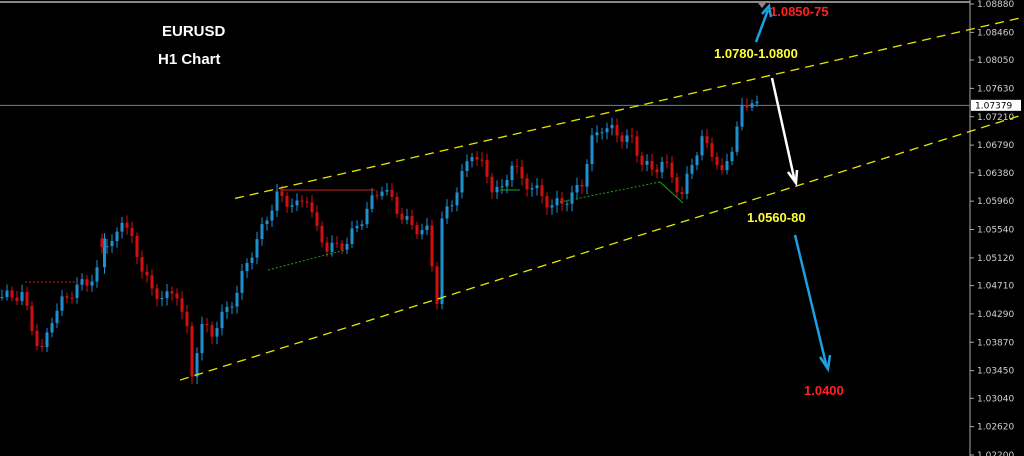  What do you see at coordinates (995, 61) in the screenshot?
I see `y-tick-label: 1.08050` at bounding box center [995, 61].